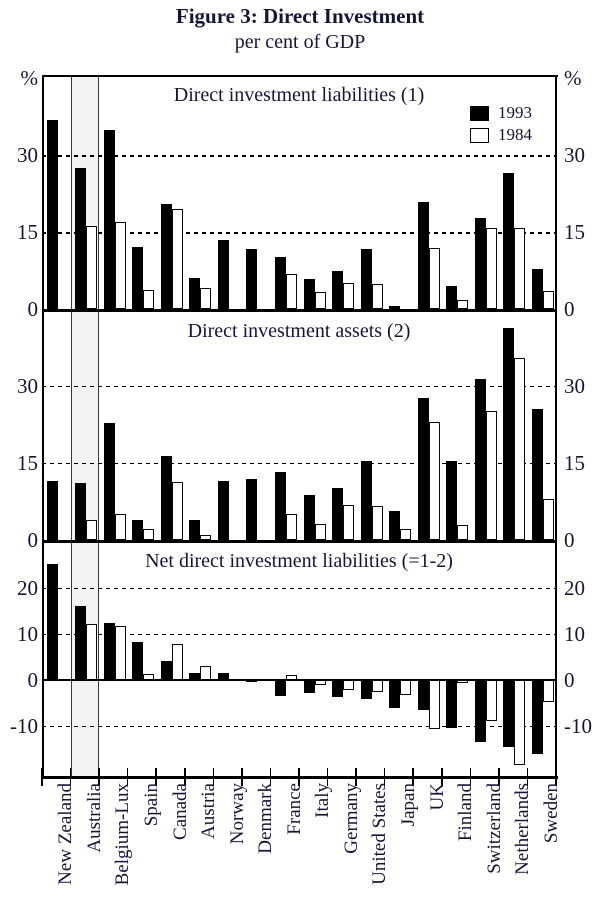 Image resolution: width=600 pixels, height=914 pixels. What do you see at coordinates (120, 265) in the screenshot?
I see `bar-1984-belgium-lux` at bounding box center [120, 265].